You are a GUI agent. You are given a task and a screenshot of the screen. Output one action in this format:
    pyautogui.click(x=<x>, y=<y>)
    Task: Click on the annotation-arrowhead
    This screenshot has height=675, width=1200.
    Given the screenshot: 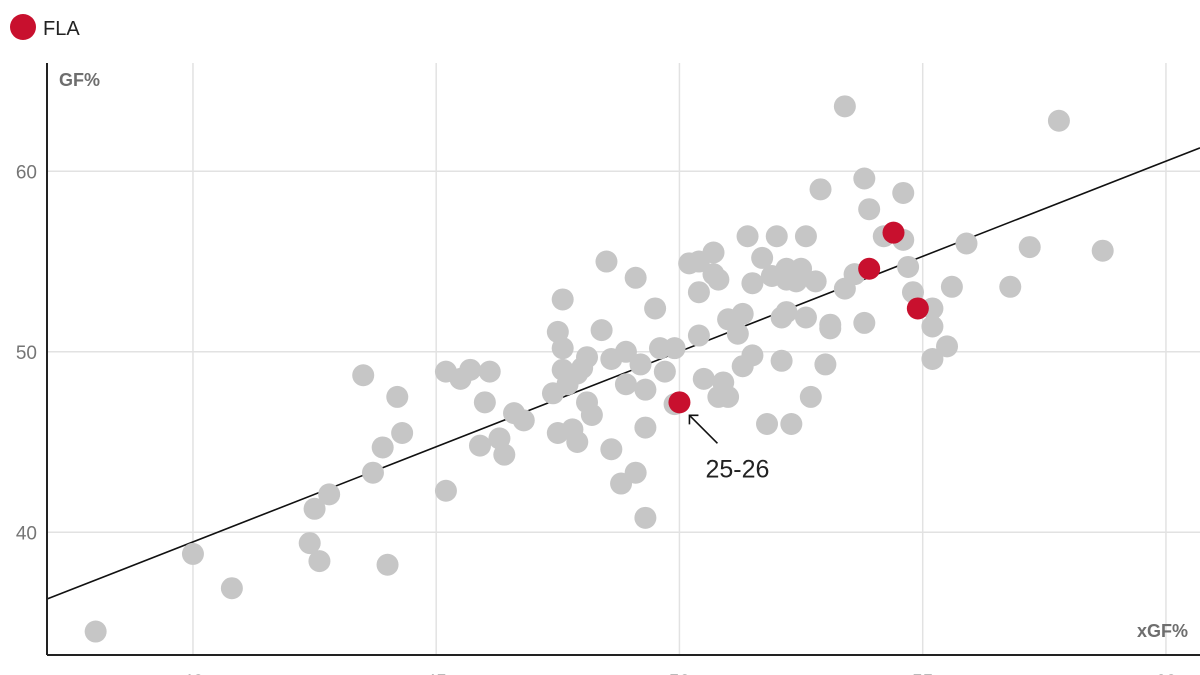 What is the action you would take?
    pyautogui.click(x=693, y=419)
    